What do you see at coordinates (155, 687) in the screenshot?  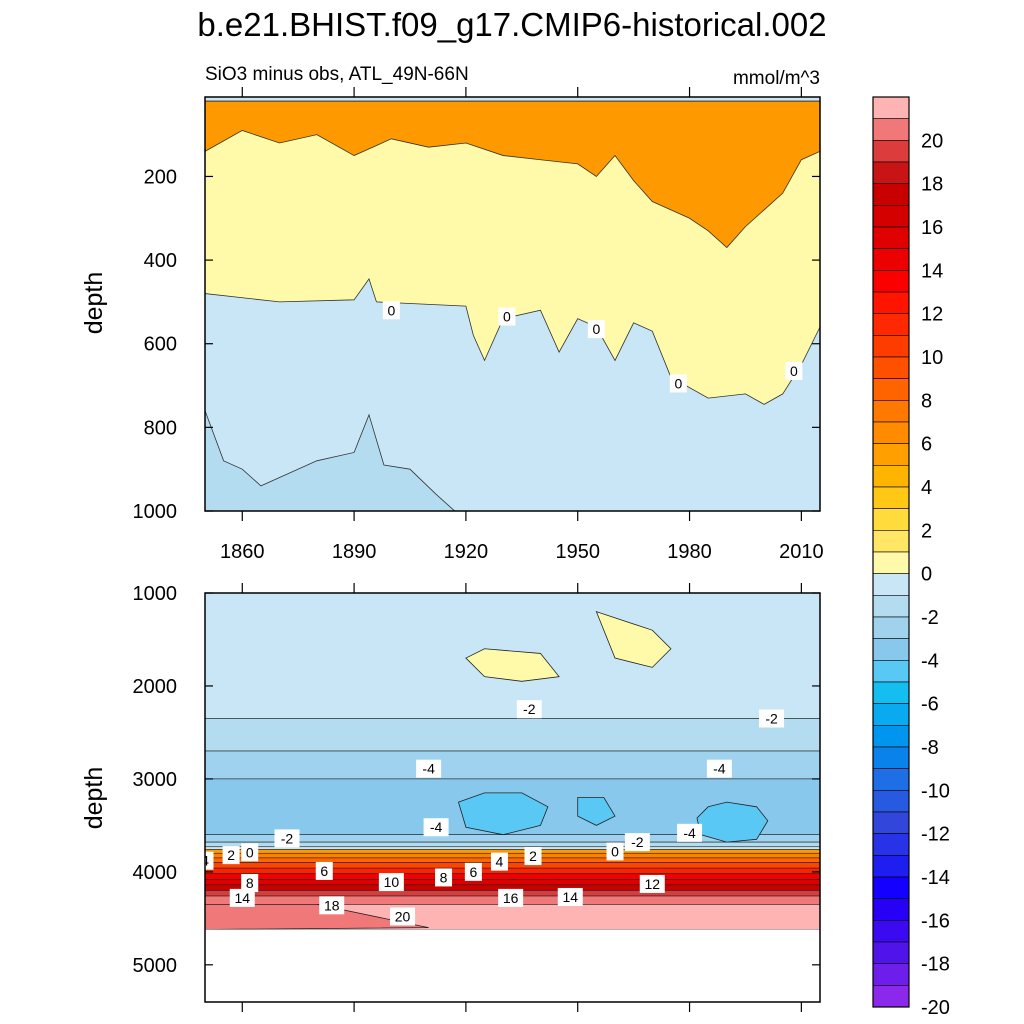 I see `y-tick-label: 2000` at bounding box center [155, 687].